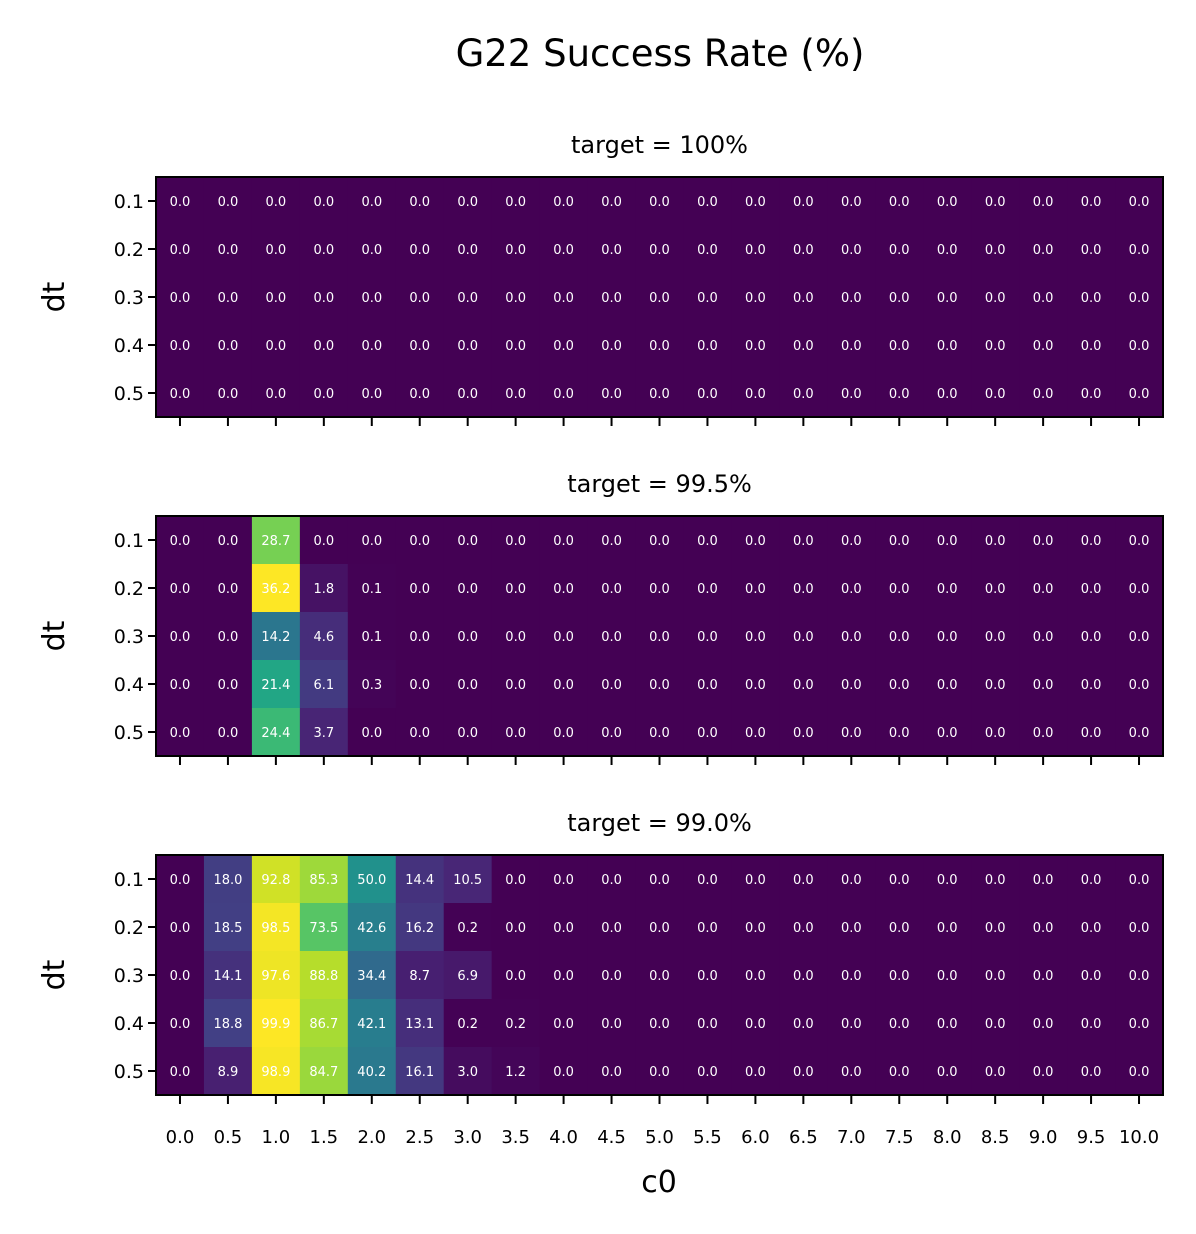 The width and height of the screenshot is (1196, 1234). What do you see at coordinates (323, 637) in the screenshot?
I see `cell-value-label: 4.6` at bounding box center [323, 637].